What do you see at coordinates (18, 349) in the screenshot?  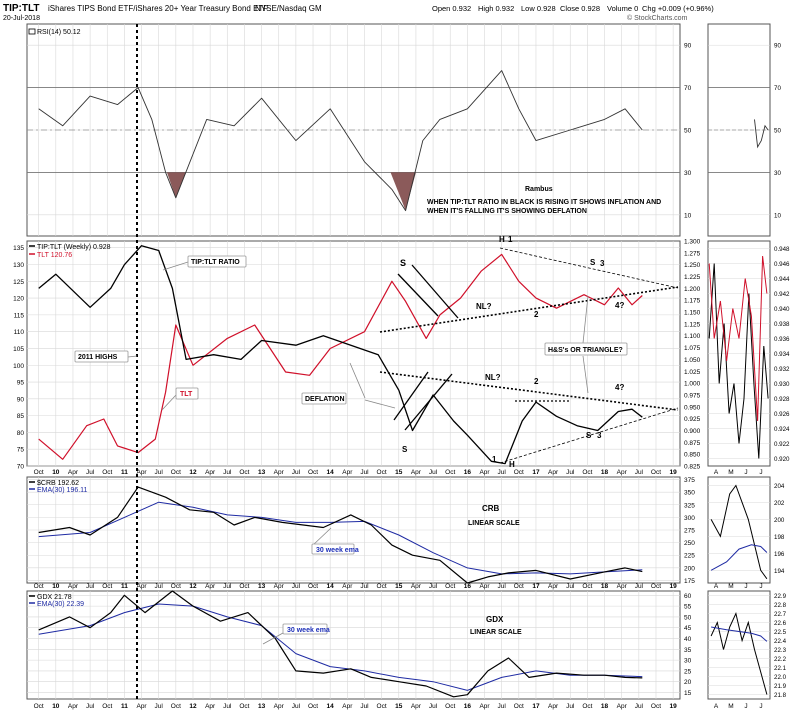 I see `y-tick-label: 105` at bounding box center [18, 349].